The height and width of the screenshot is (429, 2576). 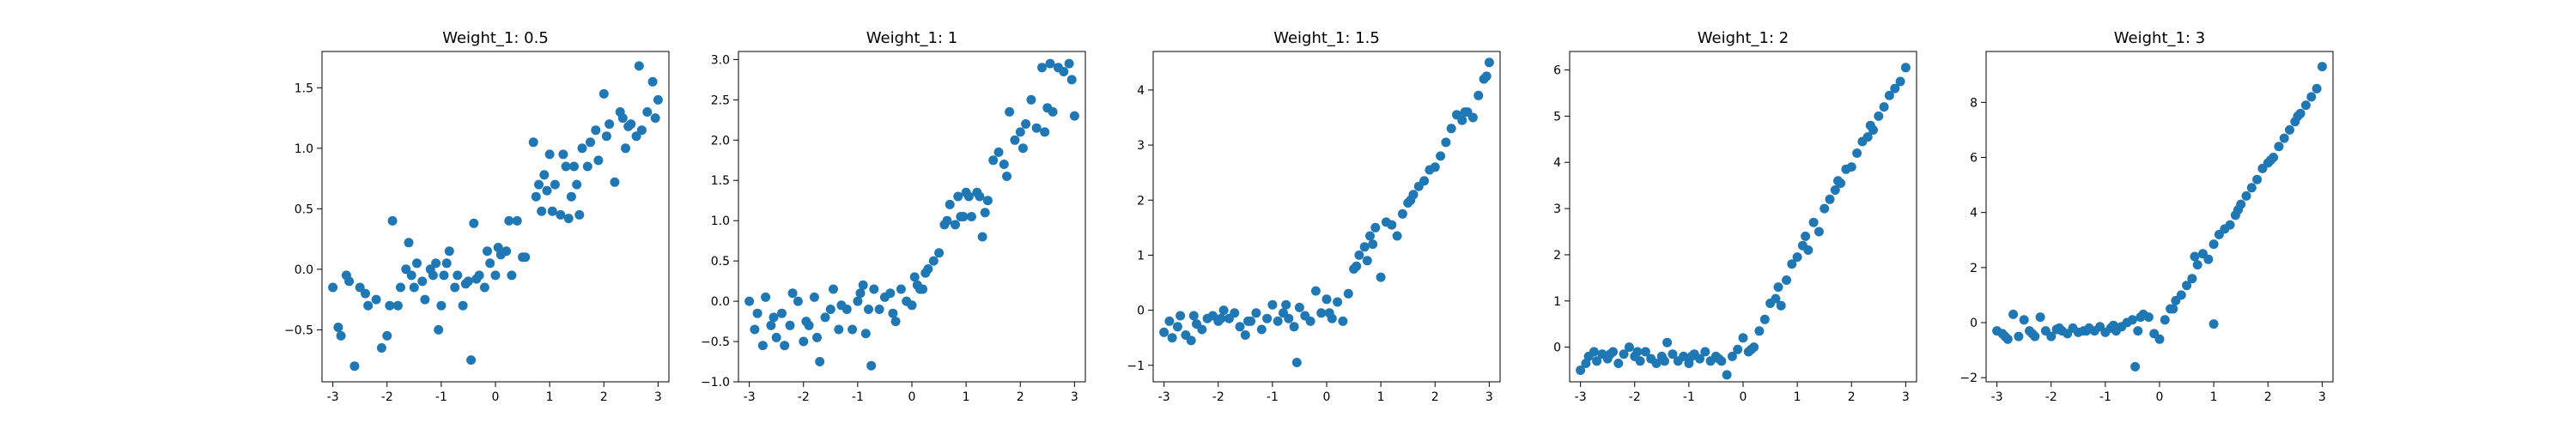 What do you see at coordinates (304, 149) in the screenshot?
I see `y-tick-label: 1.0` at bounding box center [304, 149].